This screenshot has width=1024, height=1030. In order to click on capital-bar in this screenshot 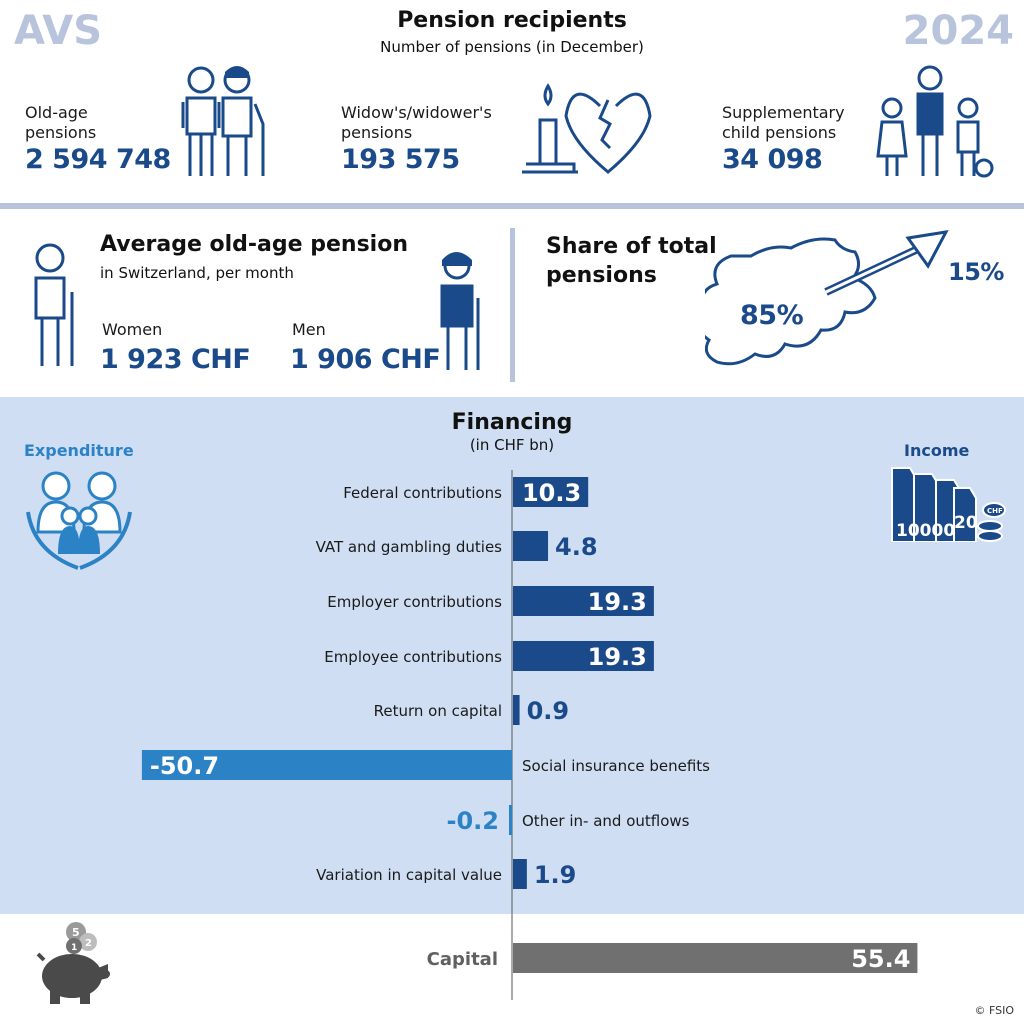, I will do `click(715, 958)`.